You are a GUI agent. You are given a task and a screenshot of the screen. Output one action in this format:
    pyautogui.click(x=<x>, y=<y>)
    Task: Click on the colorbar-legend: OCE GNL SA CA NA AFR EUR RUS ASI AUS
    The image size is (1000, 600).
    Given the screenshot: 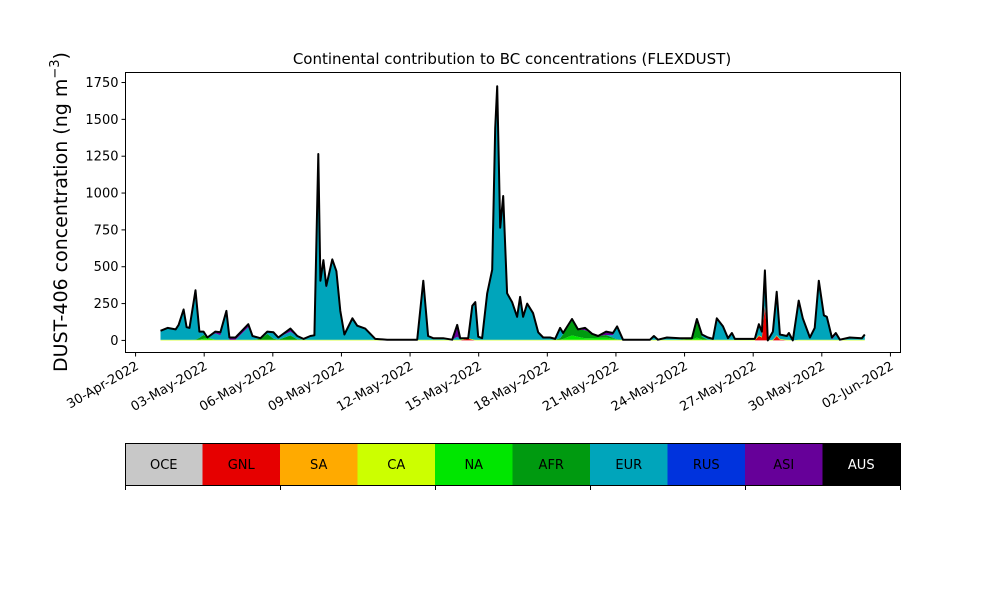 What is the action you would take?
    pyautogui.click(x=513, y=466)
    